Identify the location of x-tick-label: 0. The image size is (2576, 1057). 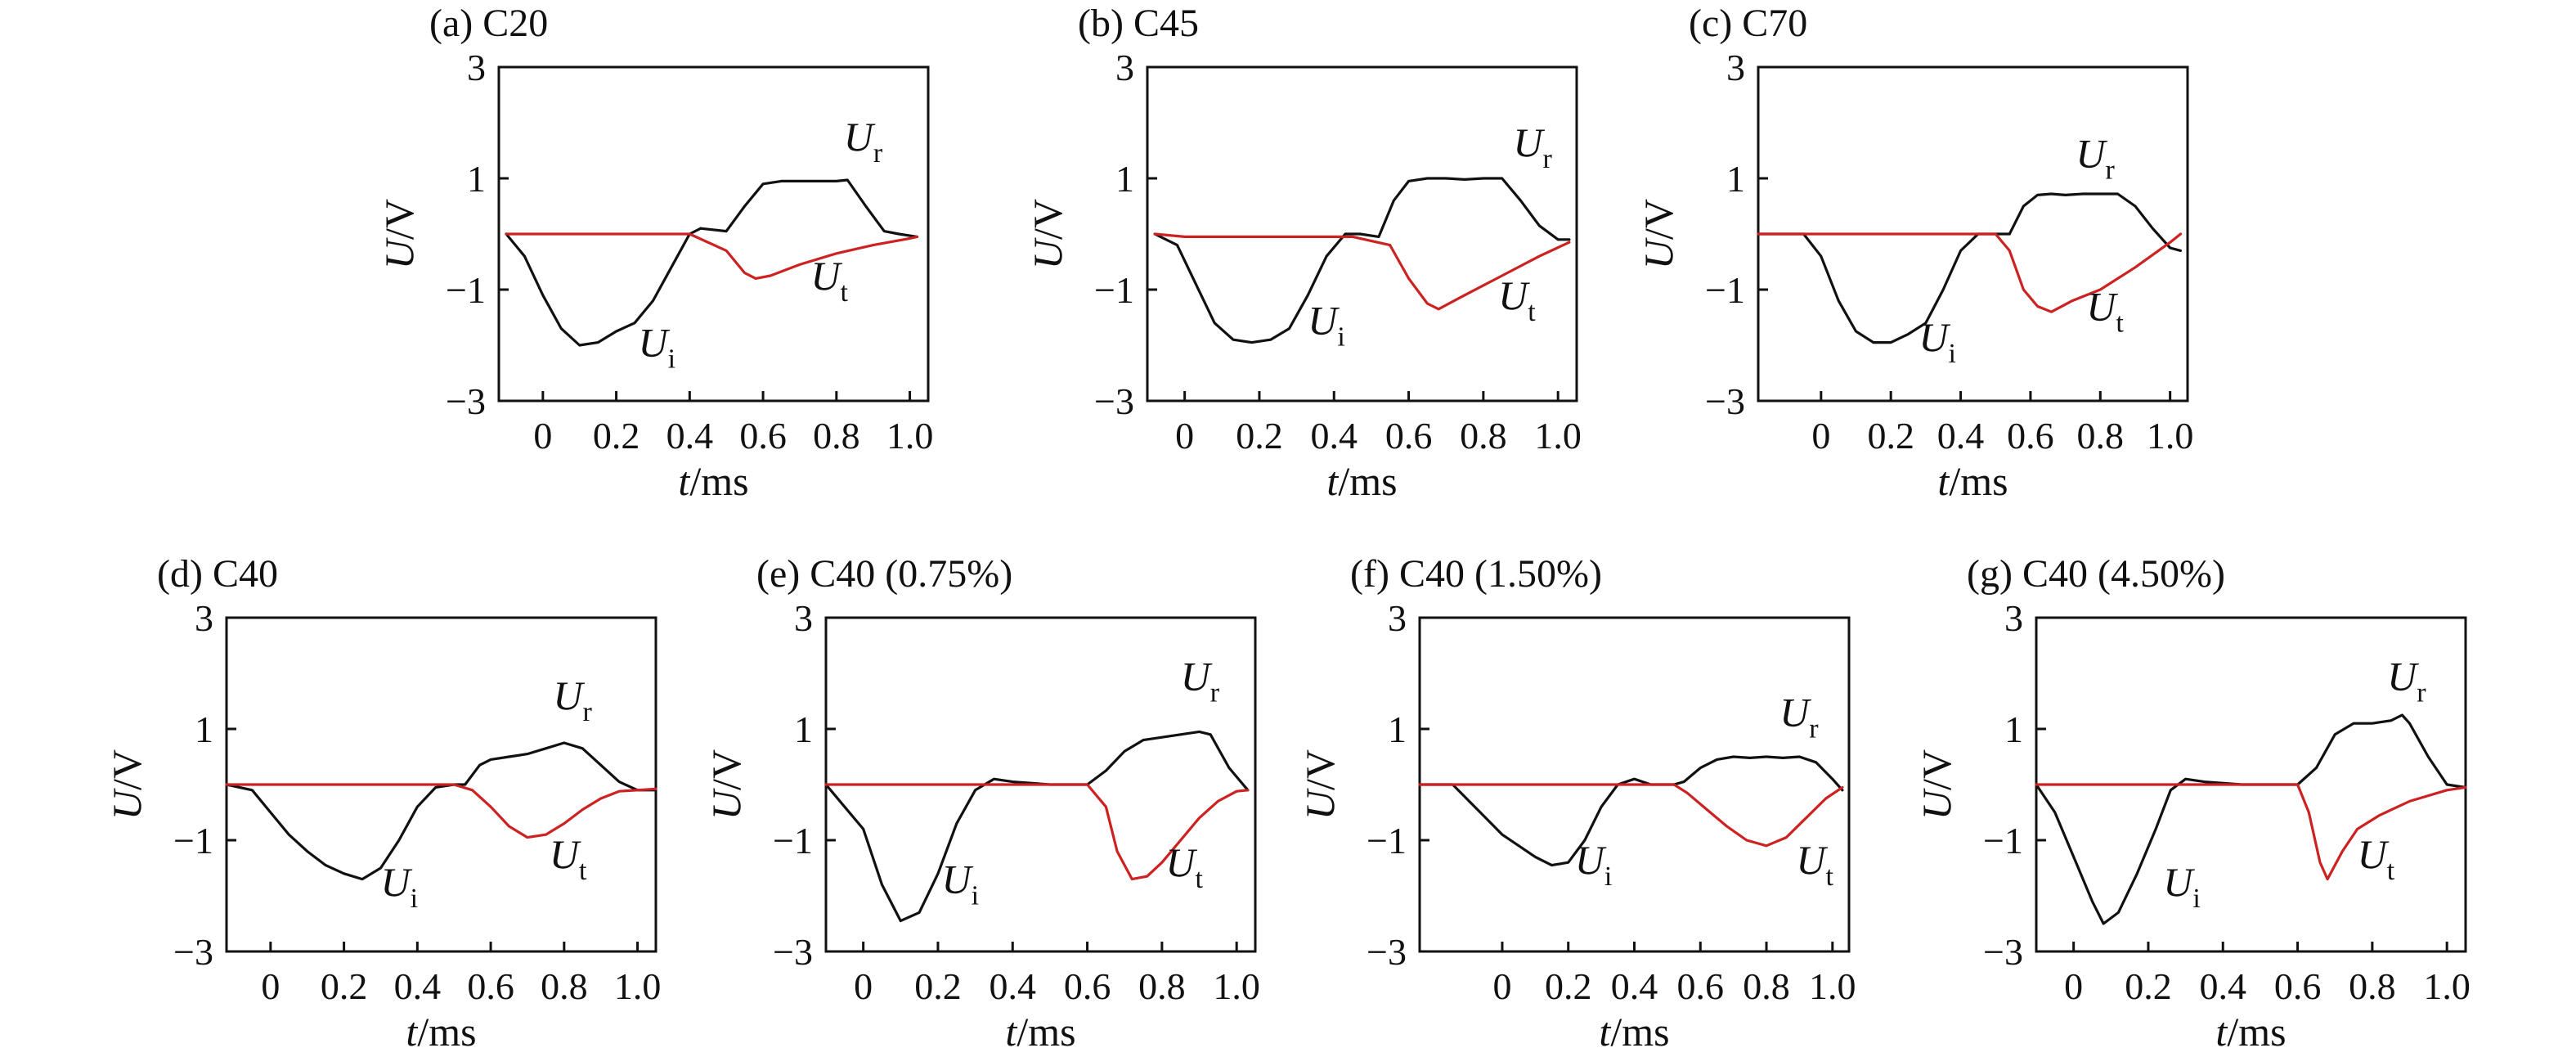
(863, 986).